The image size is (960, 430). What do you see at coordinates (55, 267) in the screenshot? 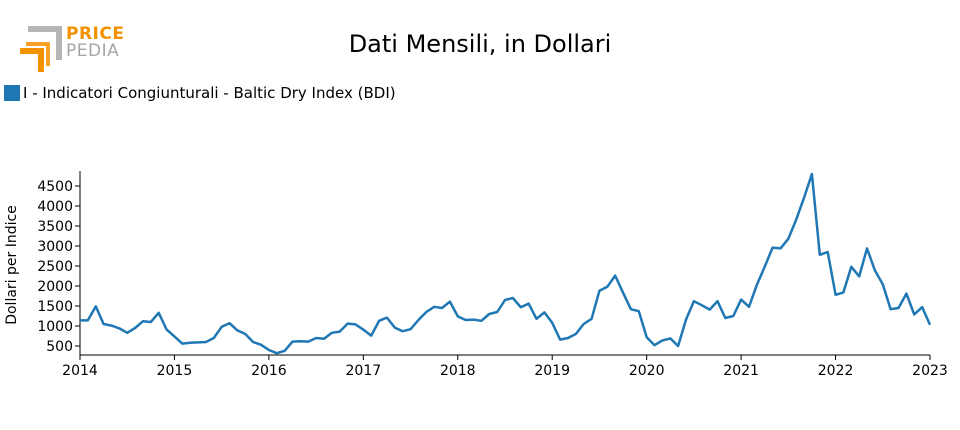
I see `y-tick-label: 2500` at bounding box center [55, 267].